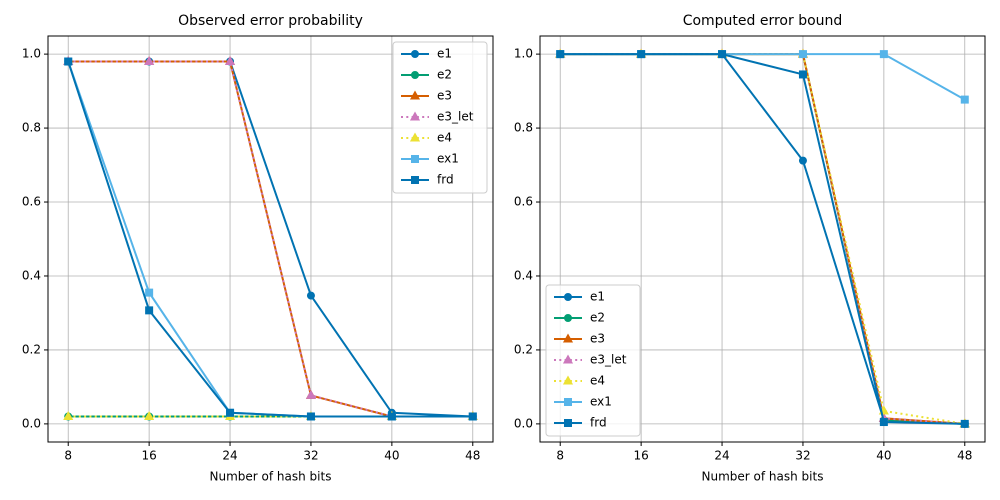  I want to click on chart-title: Computed error bound, so click(763, 21).